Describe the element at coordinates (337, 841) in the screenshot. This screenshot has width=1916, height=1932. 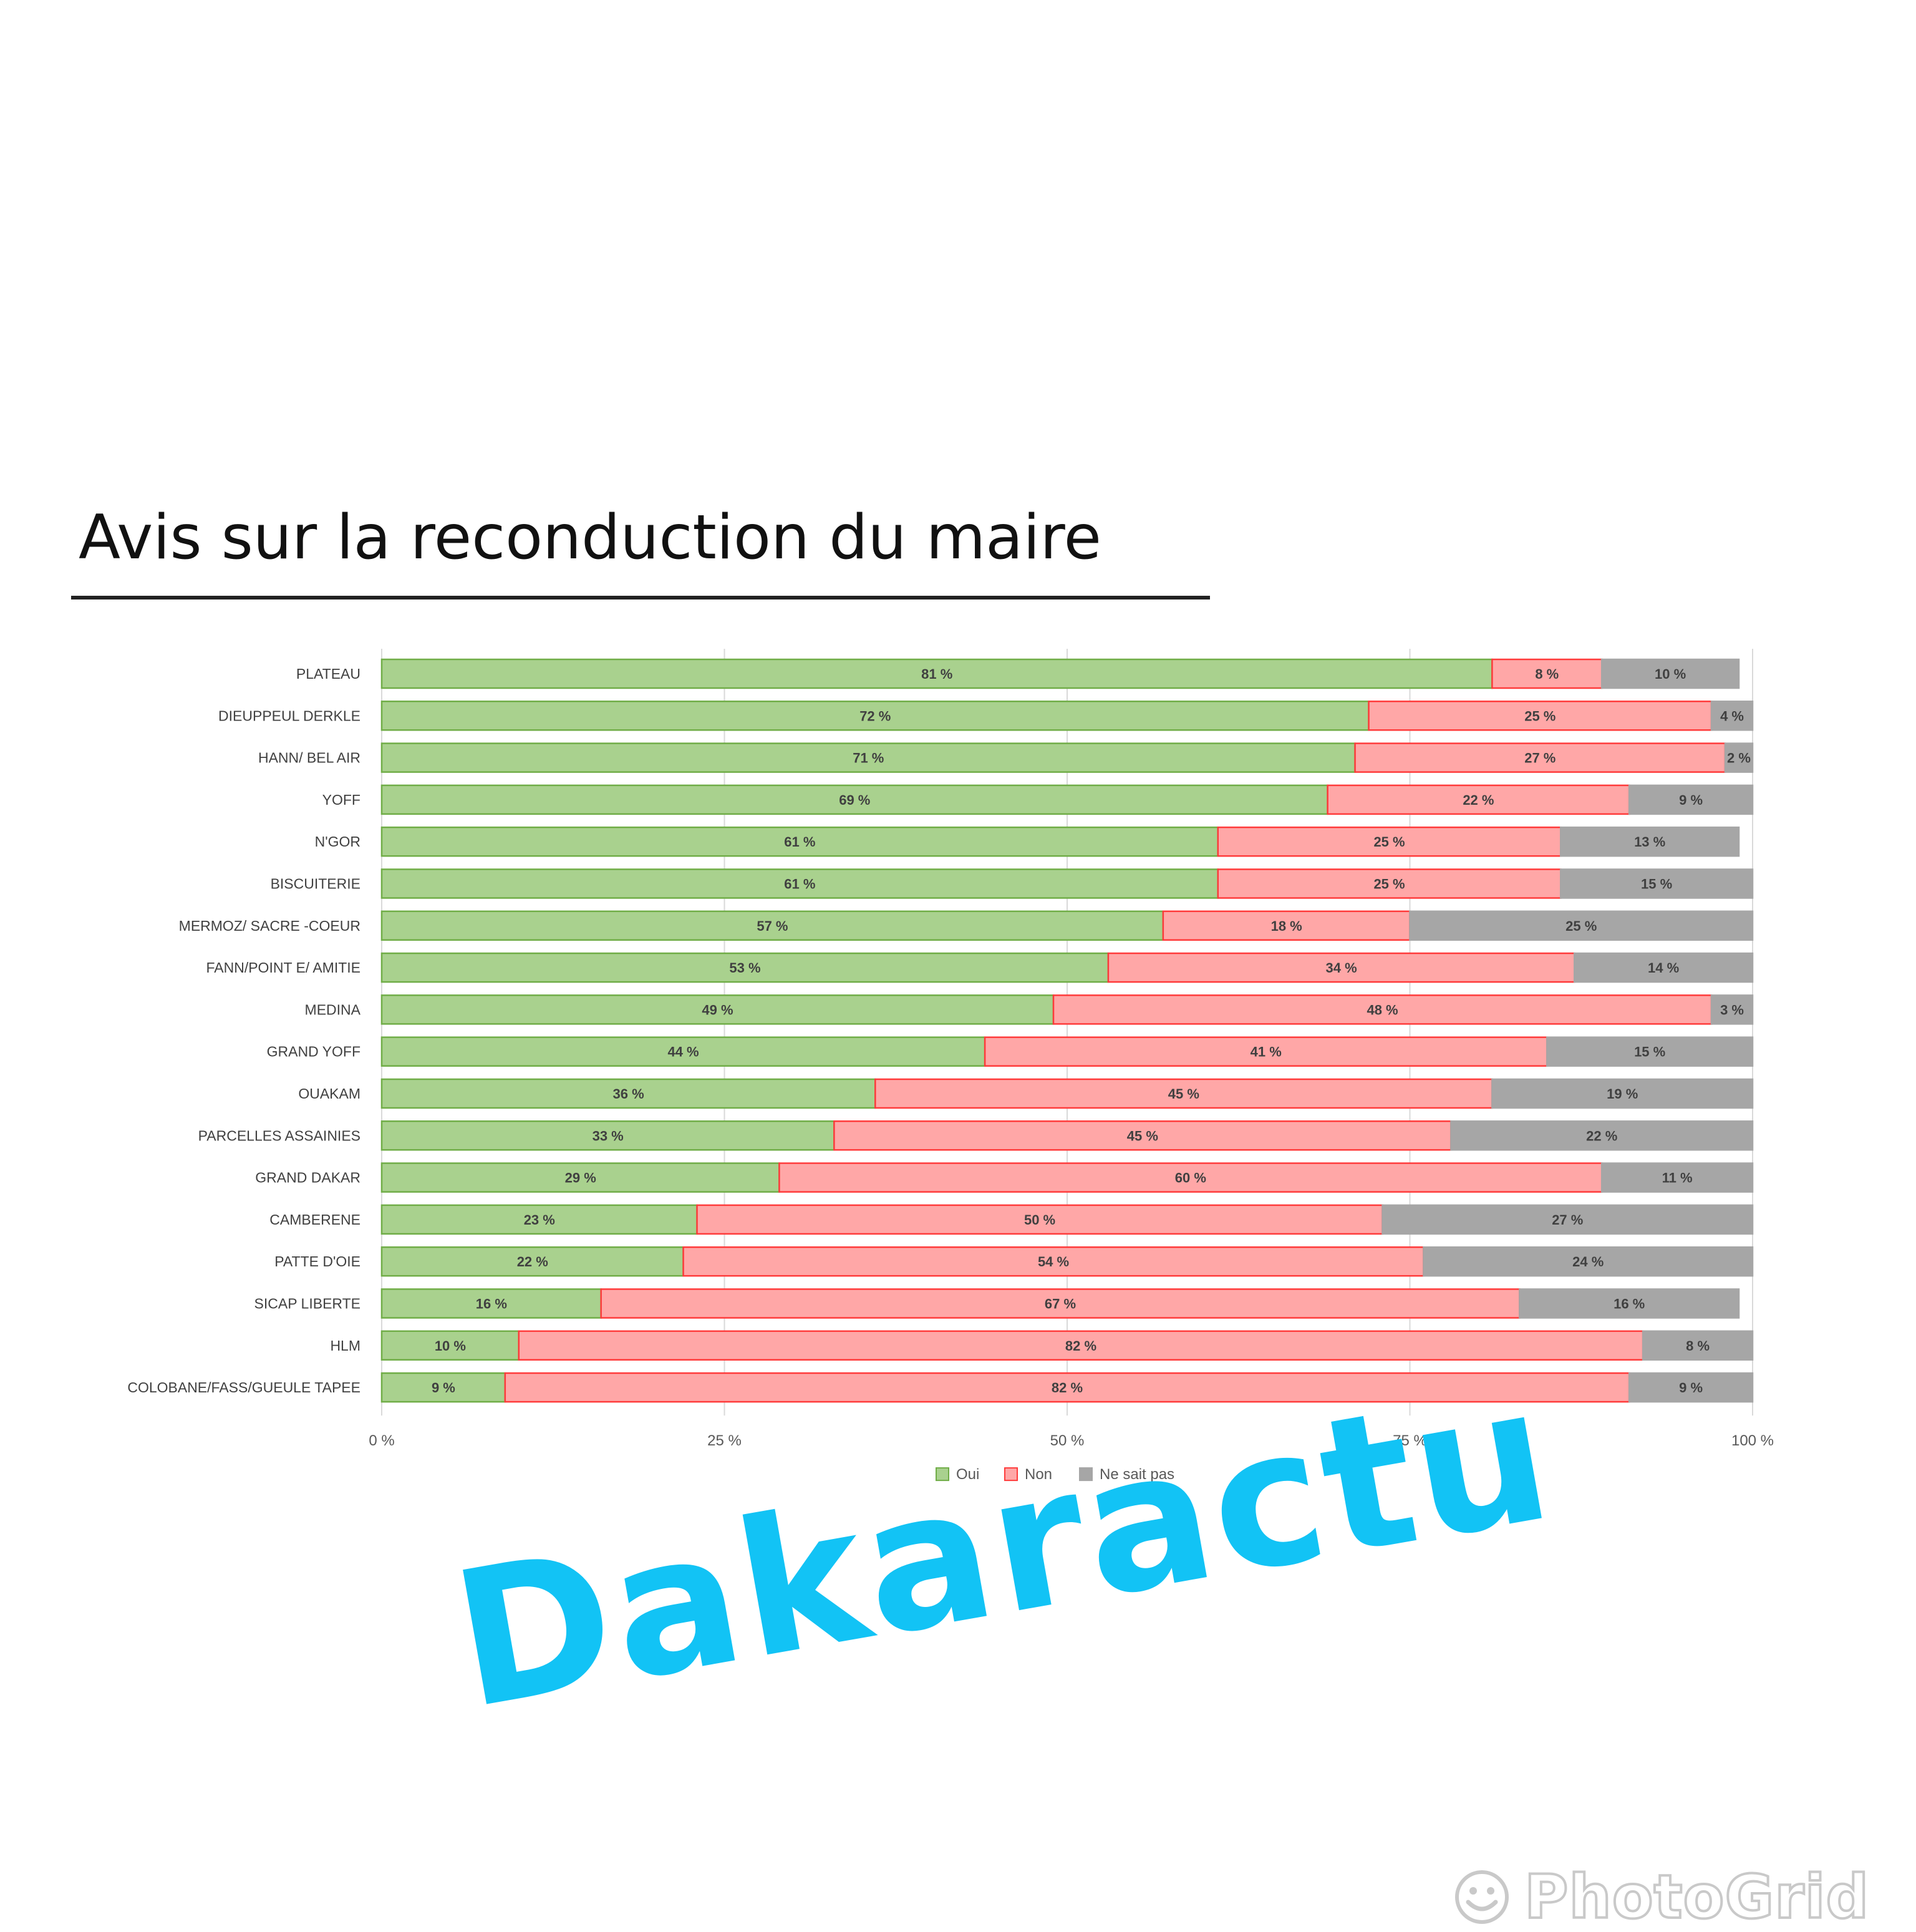
I see `category-label: N'GOR` at that location.